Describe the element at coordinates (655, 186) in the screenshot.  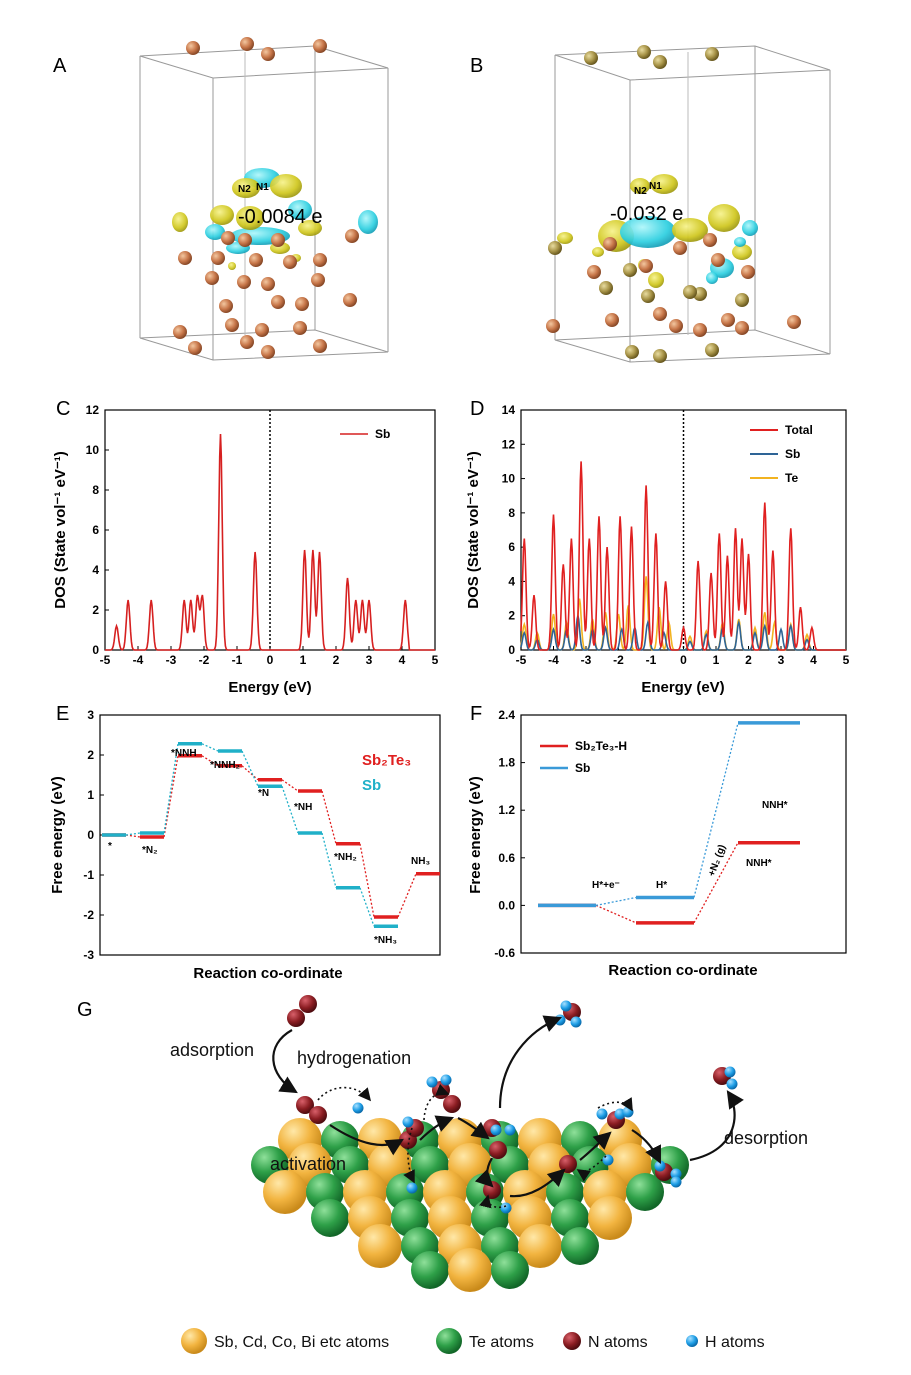
I see `atom-label-n1-b: N1` at that location.